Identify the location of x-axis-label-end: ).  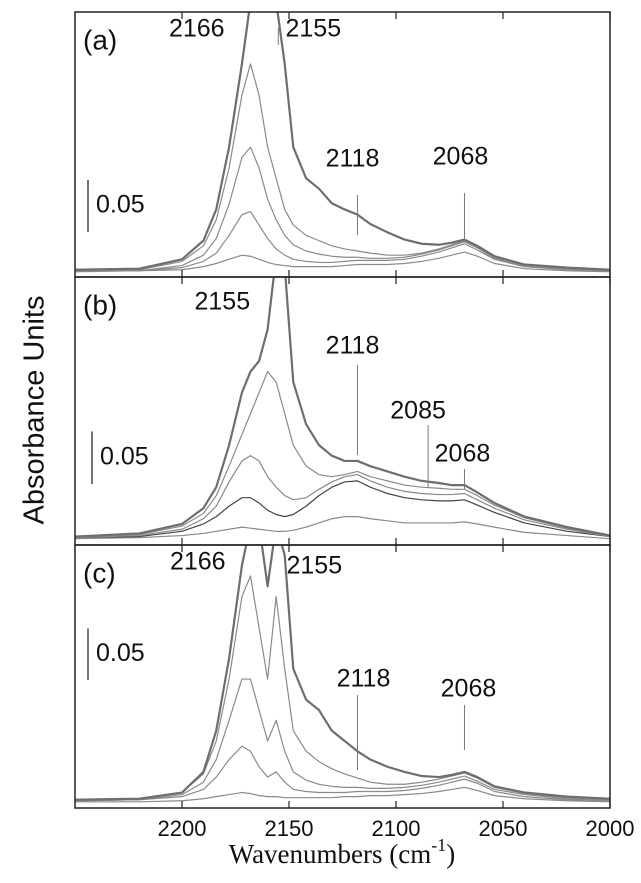
(450, 854).